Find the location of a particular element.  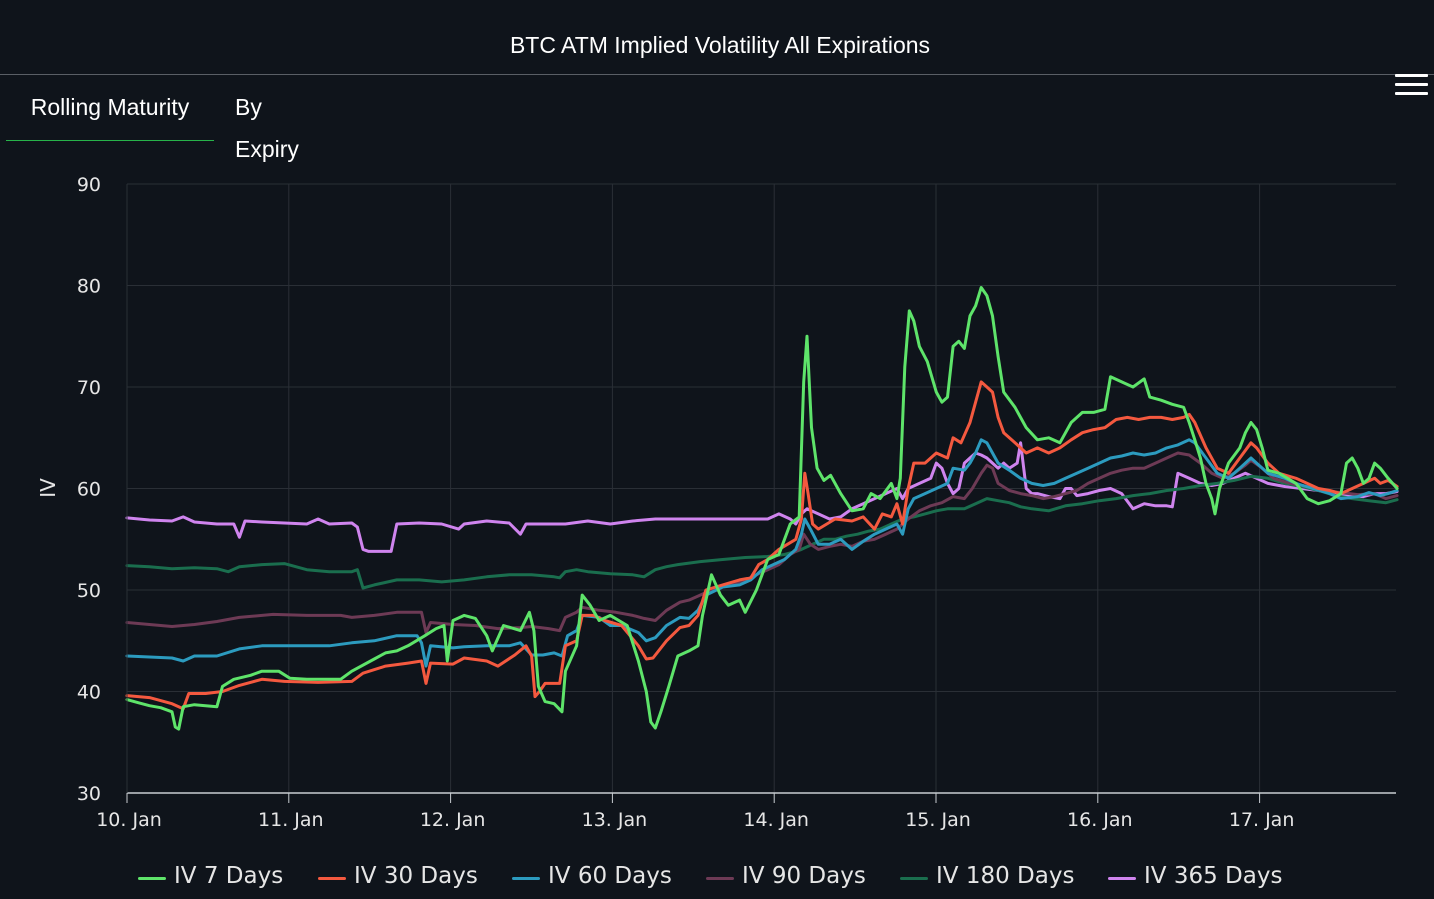

y-tick-label: 30 is located at coordinates (89, 794).